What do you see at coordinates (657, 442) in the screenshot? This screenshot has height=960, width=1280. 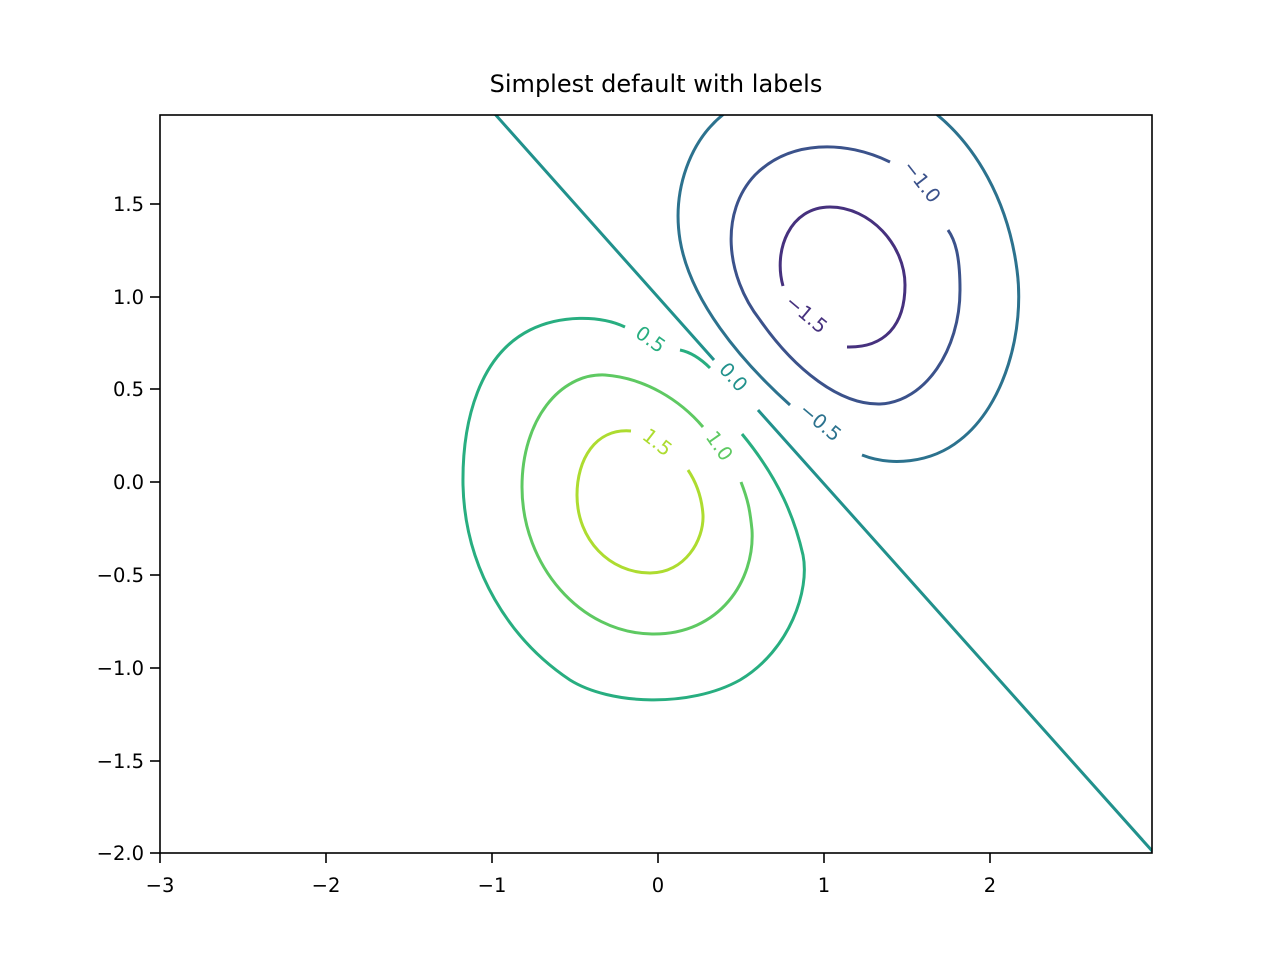 I see `contour-label-1.5: 1.5` at bounding box center [657, 442].